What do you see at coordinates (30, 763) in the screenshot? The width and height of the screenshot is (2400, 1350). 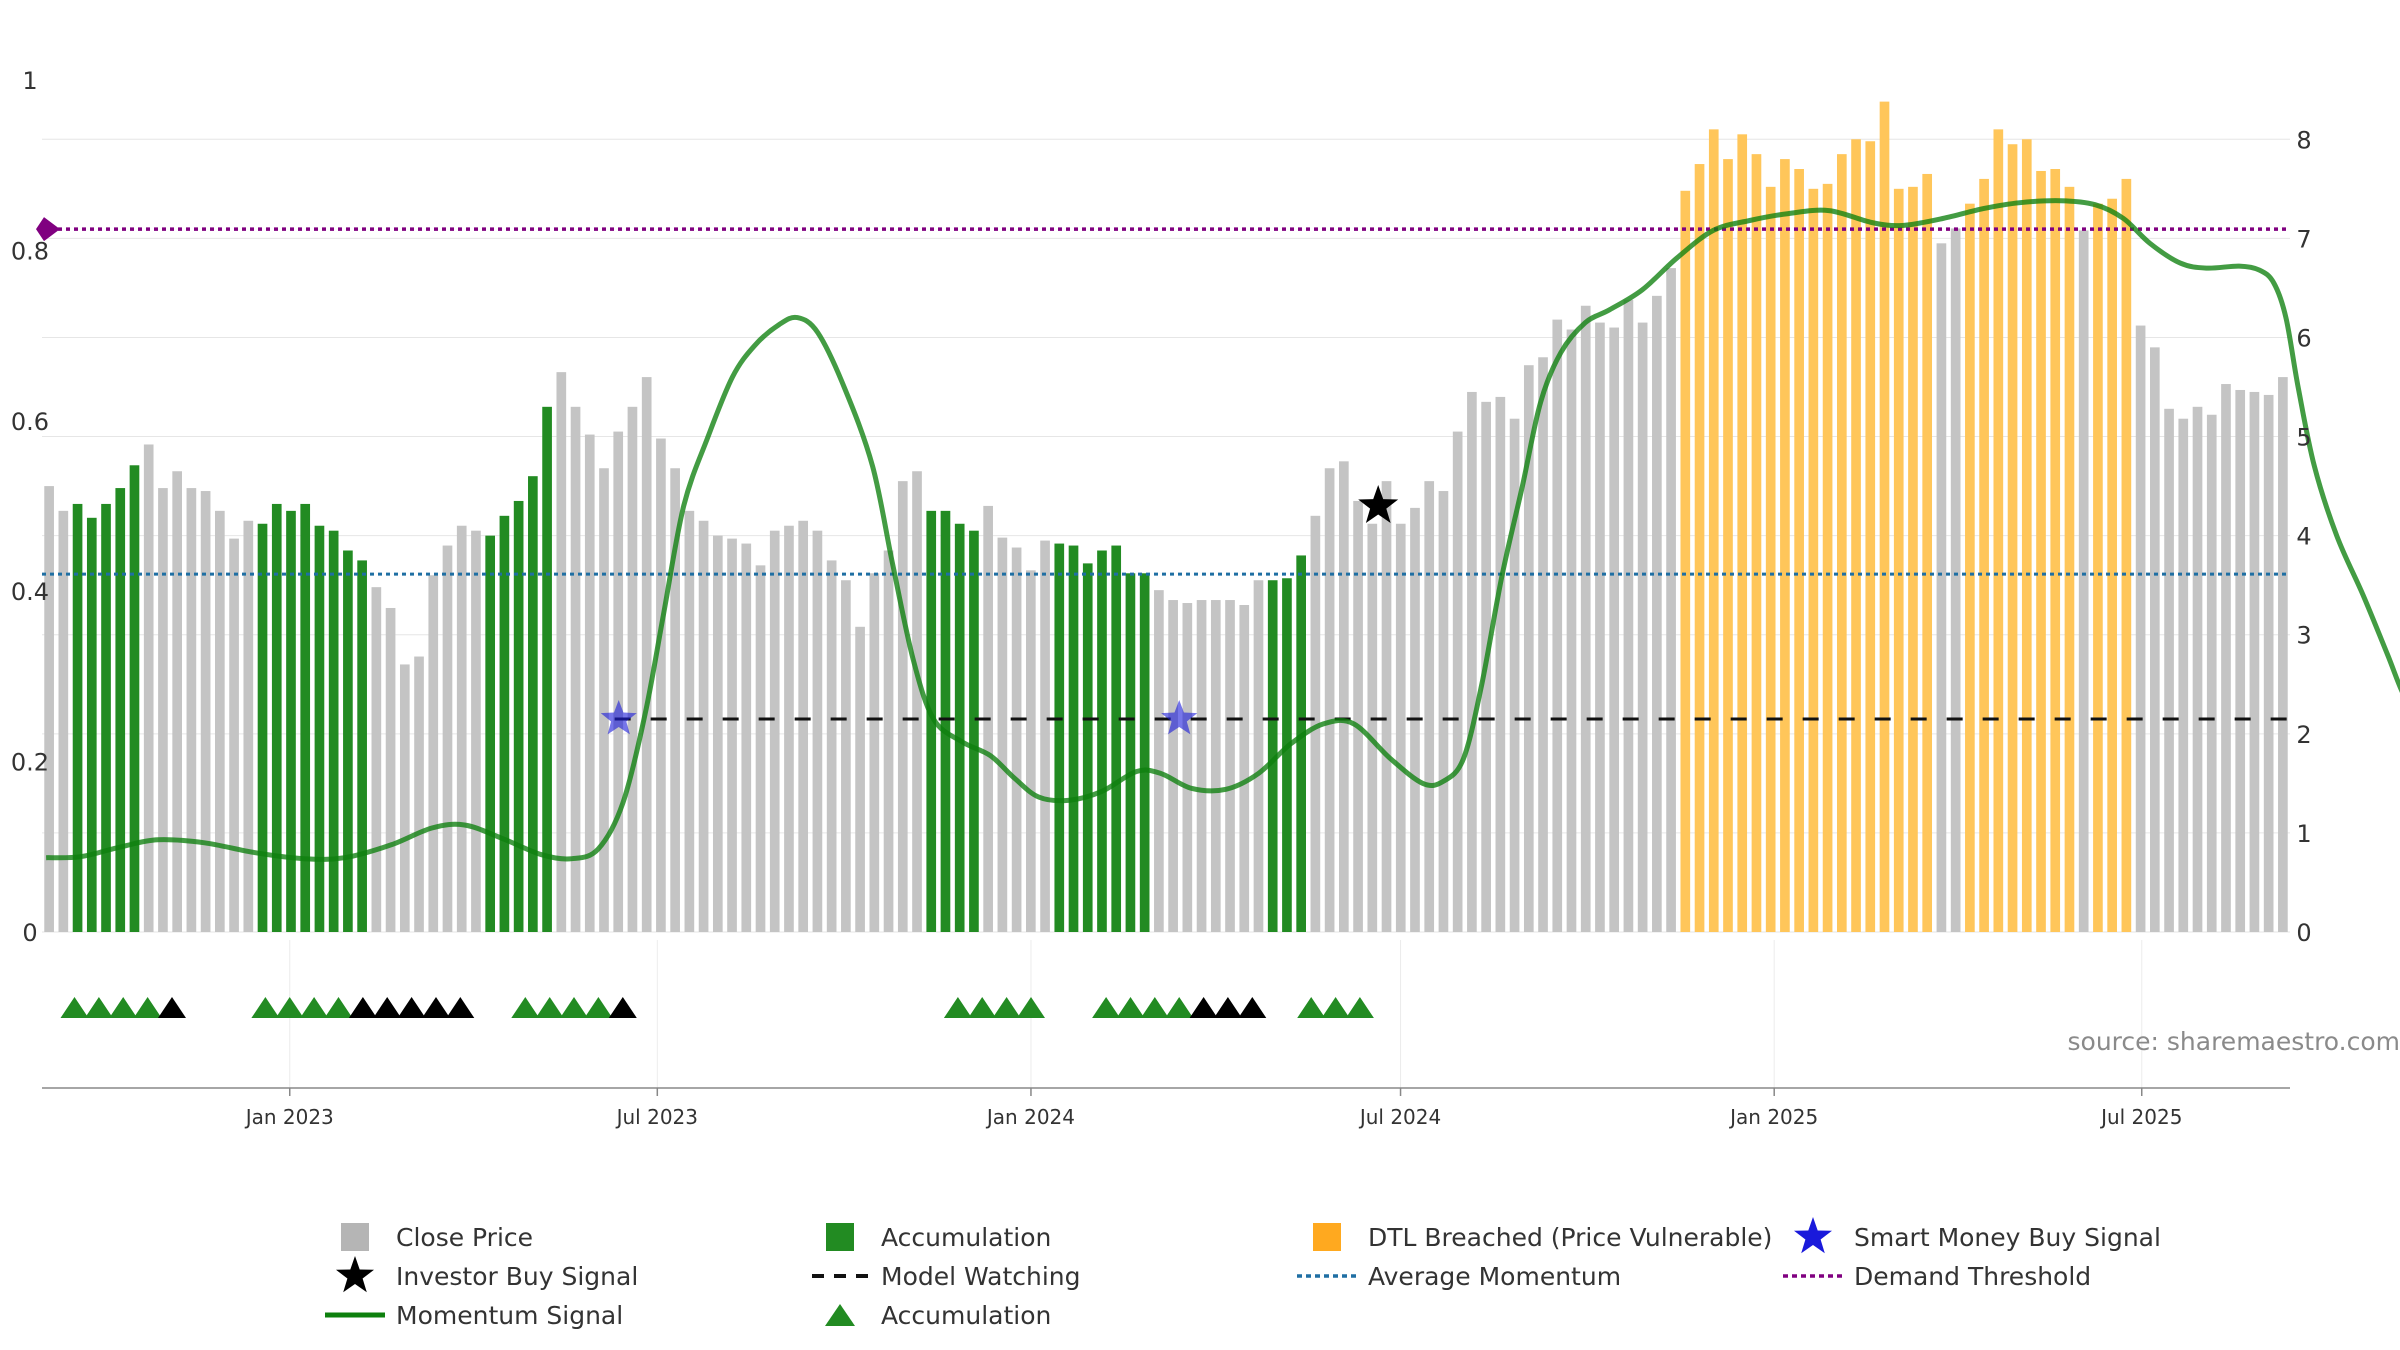 I see `left-tick-label: 0.2` at bounding box center [30, 763].